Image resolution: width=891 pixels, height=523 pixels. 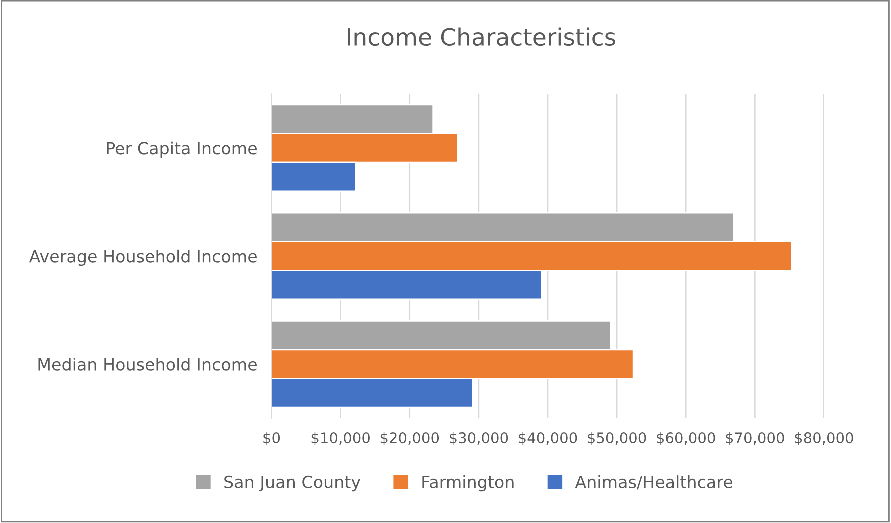 I want to click on legend-label: Animas/Healthcare, so click(x=653, y=483).